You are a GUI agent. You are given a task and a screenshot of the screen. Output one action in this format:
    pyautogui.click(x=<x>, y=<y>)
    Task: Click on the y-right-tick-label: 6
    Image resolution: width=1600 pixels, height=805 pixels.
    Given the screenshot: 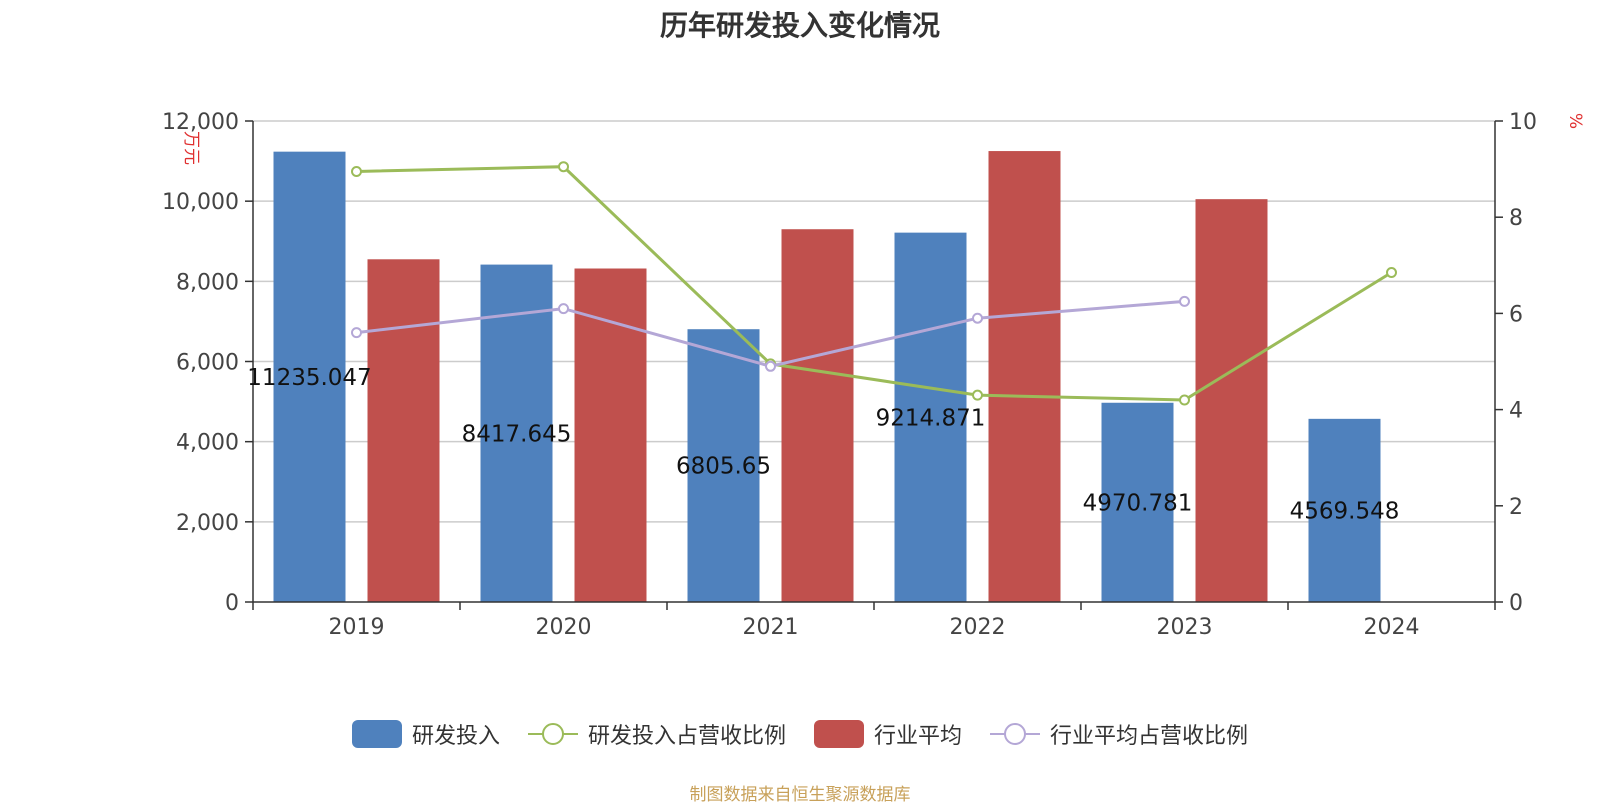 What is the action you would take?
    pyautogui.click(x=1516, y=314)
    